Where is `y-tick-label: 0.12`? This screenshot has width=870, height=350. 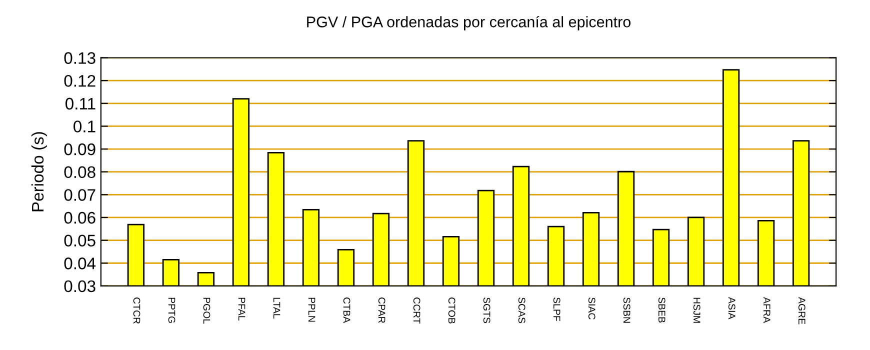
y-tick-label: 0.12 is located at coordinates (80, 80).